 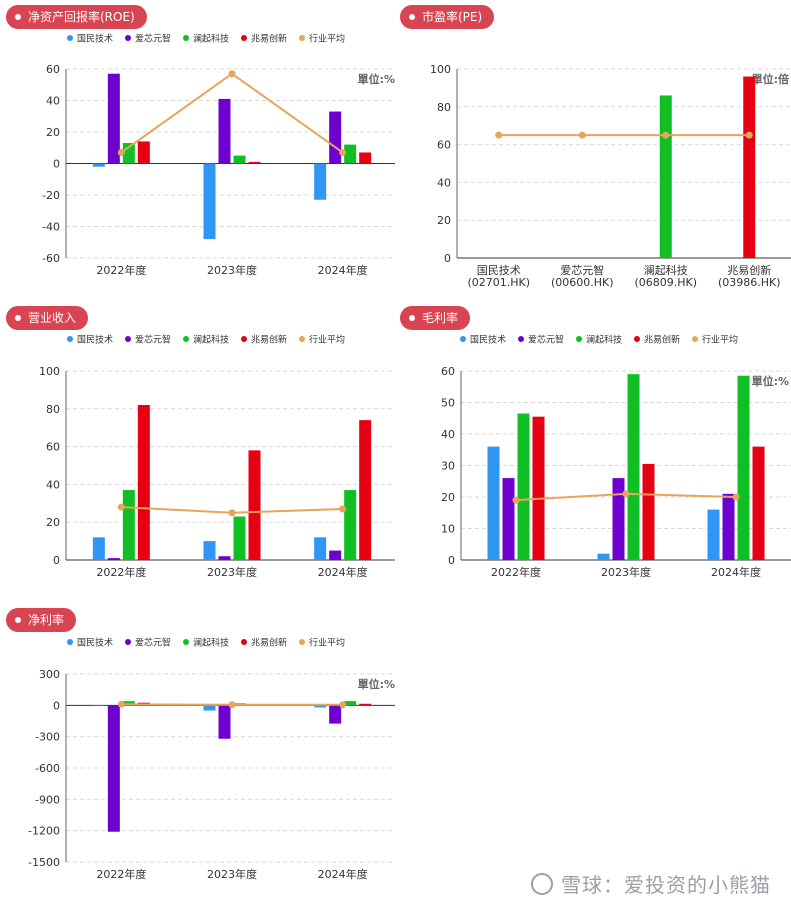 What do you see at coordinates (440, 318) in the screenshot?
I see `gross-title: 毛利率` at bounding box center [440, 318].